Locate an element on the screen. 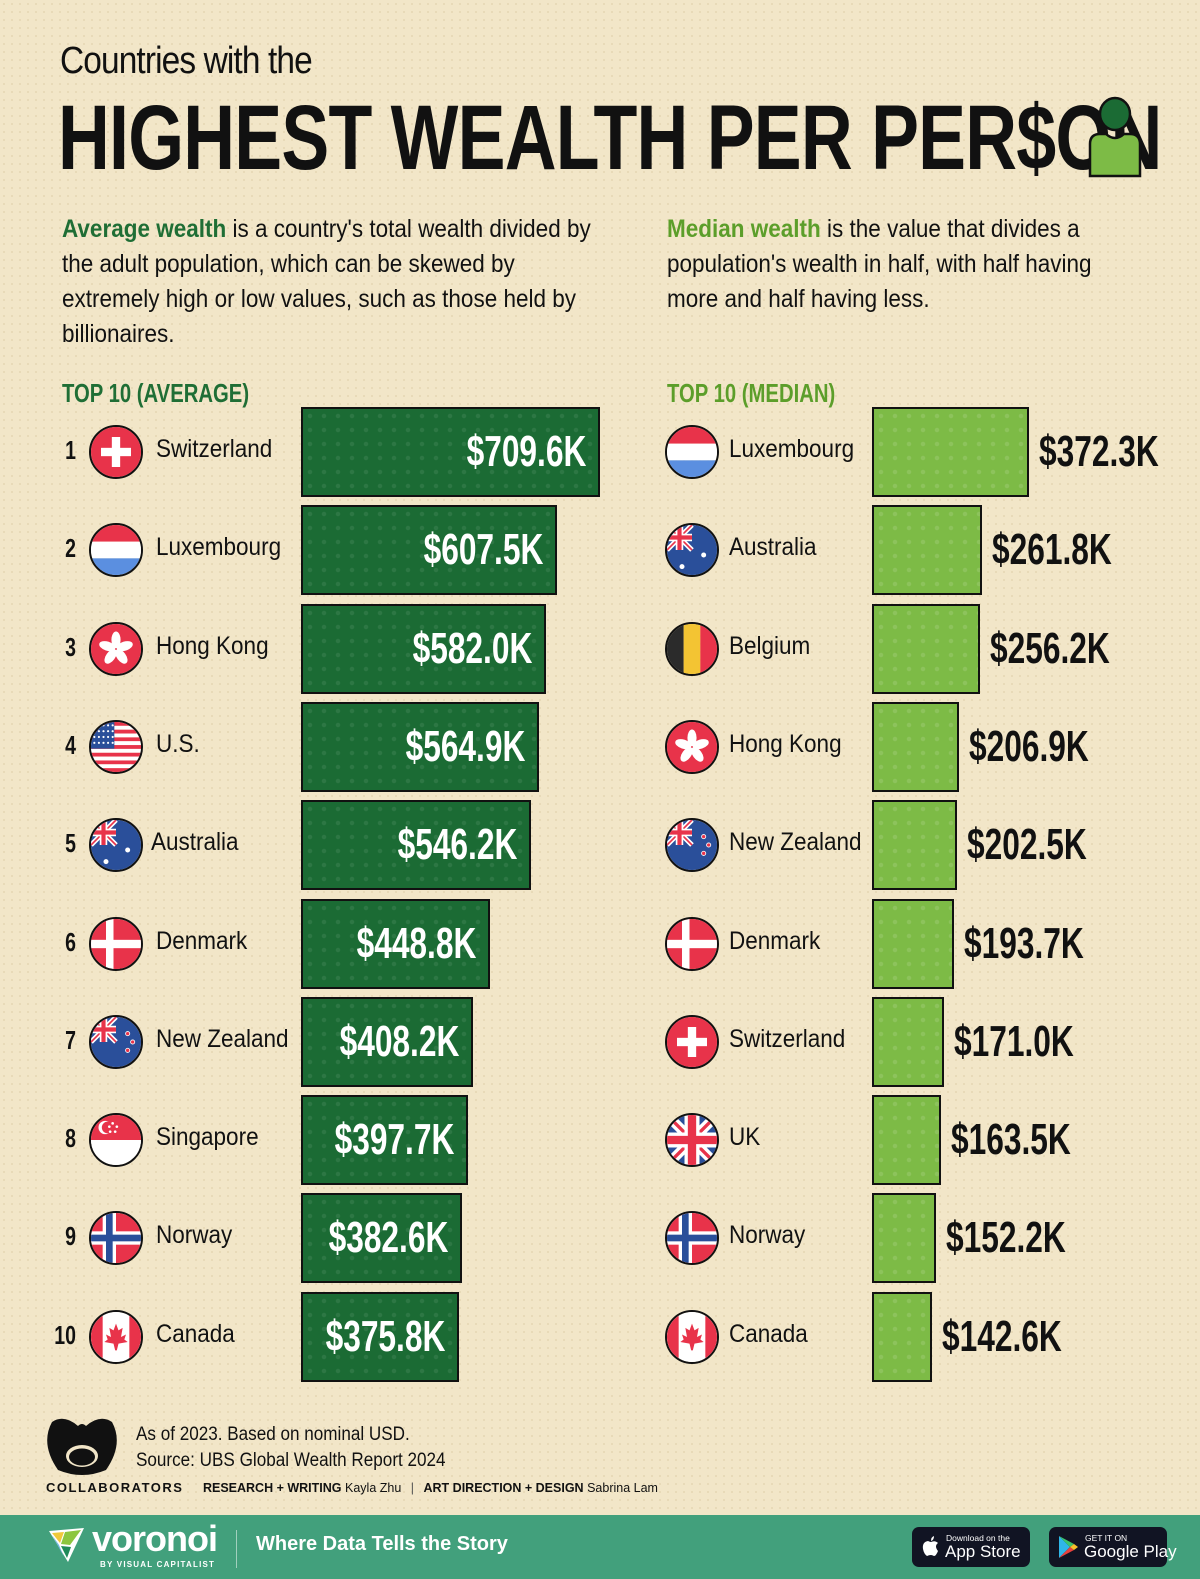 Image resolution: width=1200 pixels, height=1579 pixels. average-row: 5 Australia $546.2K is located at coordinates (600, 845).